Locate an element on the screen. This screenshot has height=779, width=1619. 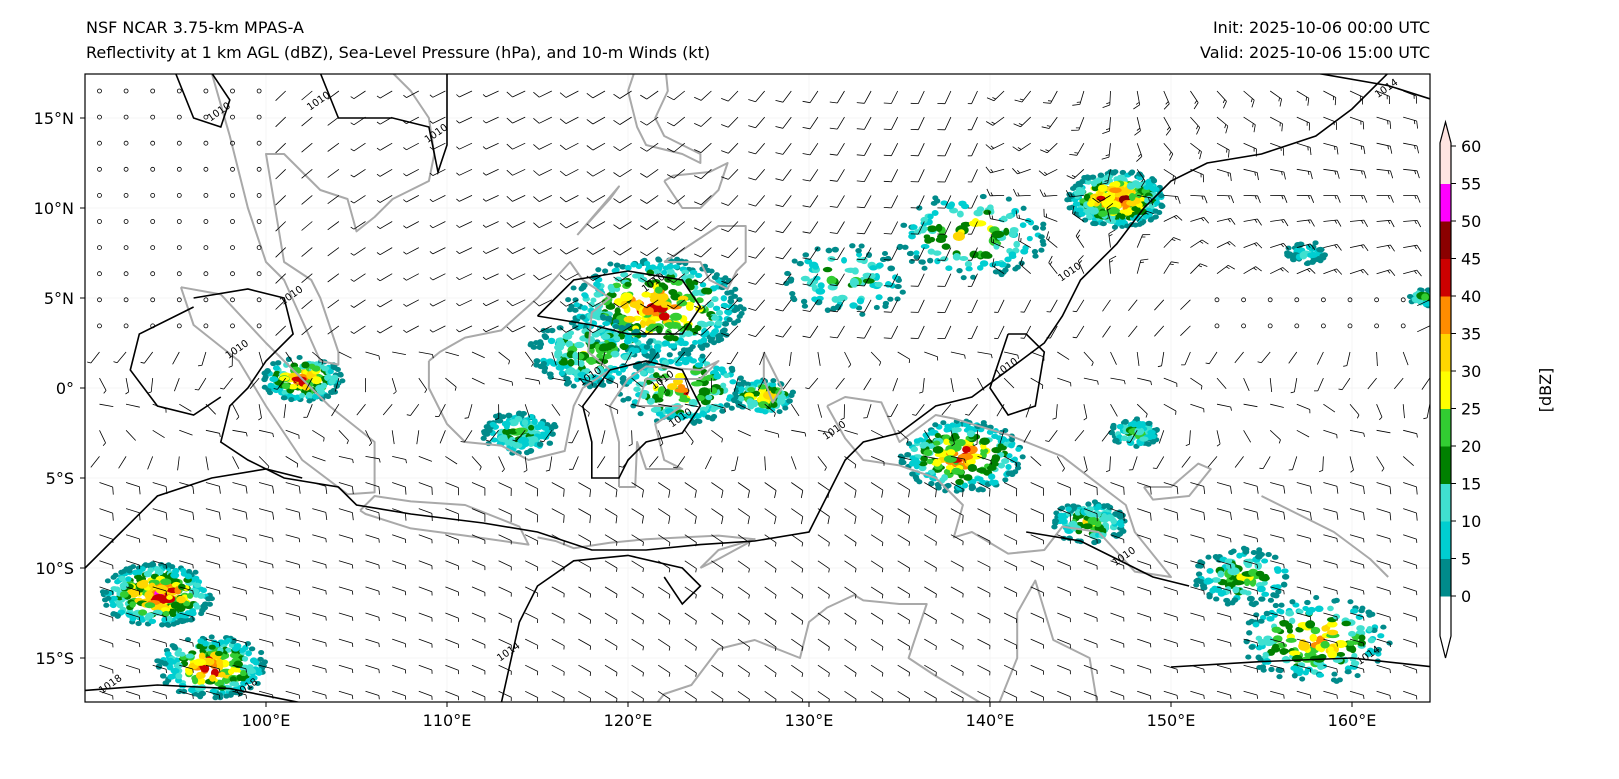
colorbar-under-extension is located at coordinates (1445, 627).